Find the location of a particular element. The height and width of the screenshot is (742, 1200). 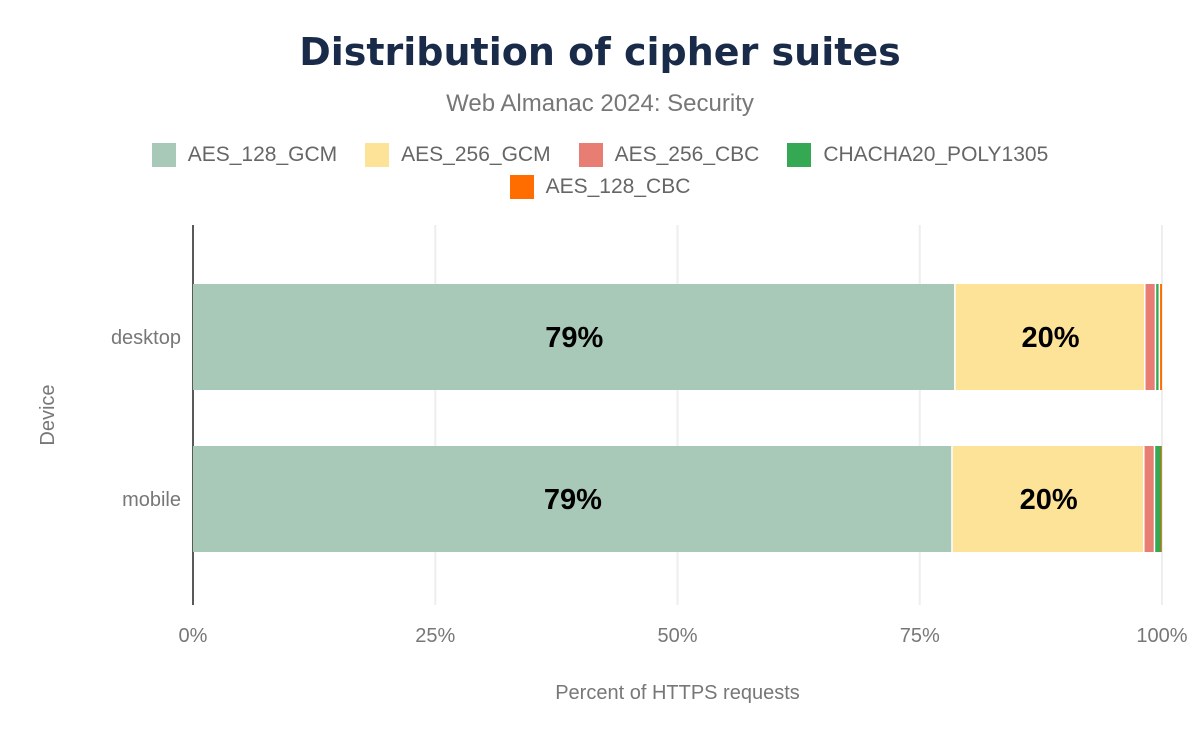

legend-item: AES_128_GCM is located at coordinates (244, 155).